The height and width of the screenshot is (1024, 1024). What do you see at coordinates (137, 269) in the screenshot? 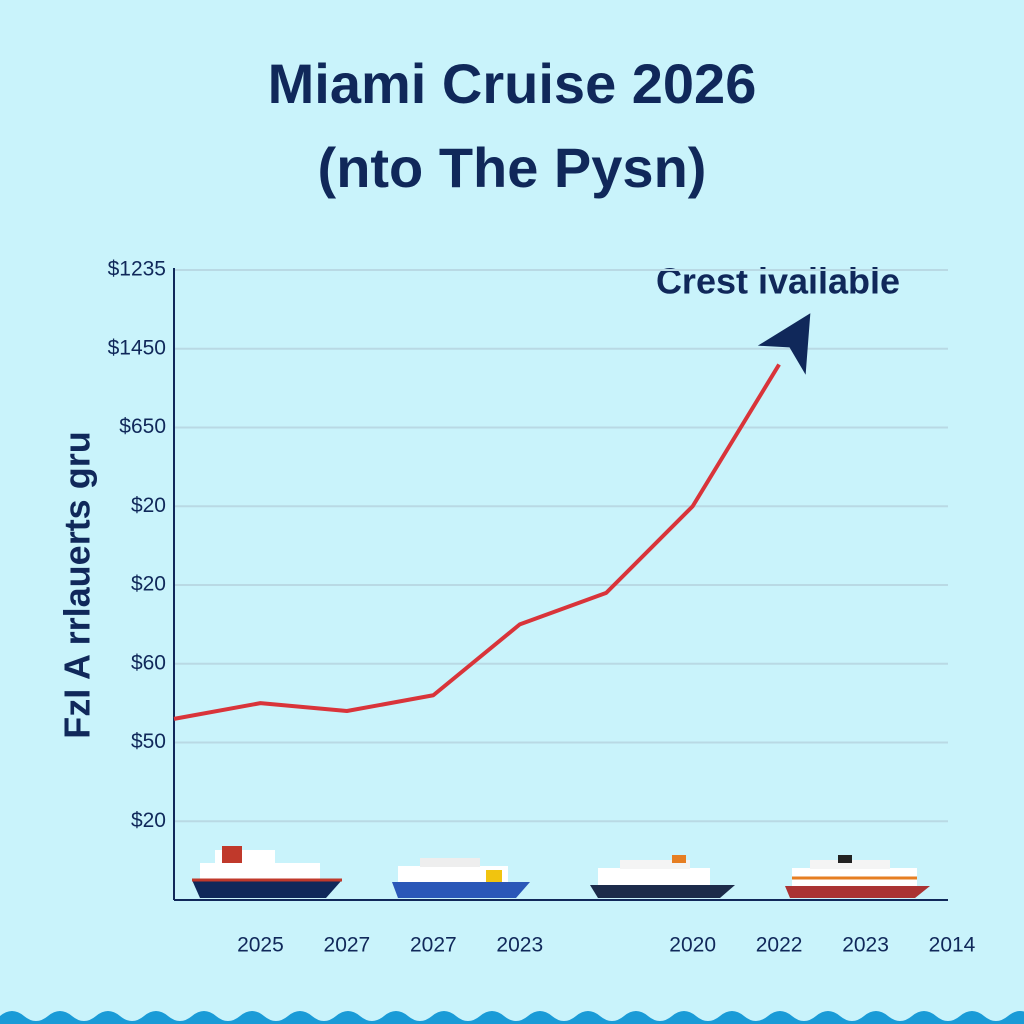
I see `y-tick-label: $1235` at bounding box center [137, 269].